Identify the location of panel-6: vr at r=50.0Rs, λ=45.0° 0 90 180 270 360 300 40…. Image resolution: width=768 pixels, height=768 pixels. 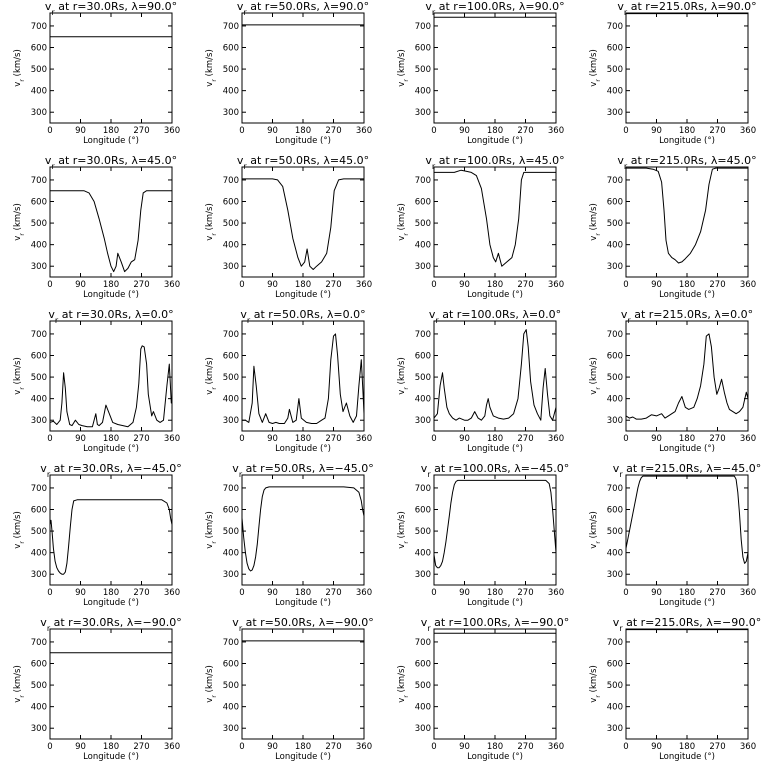
(288, 227).